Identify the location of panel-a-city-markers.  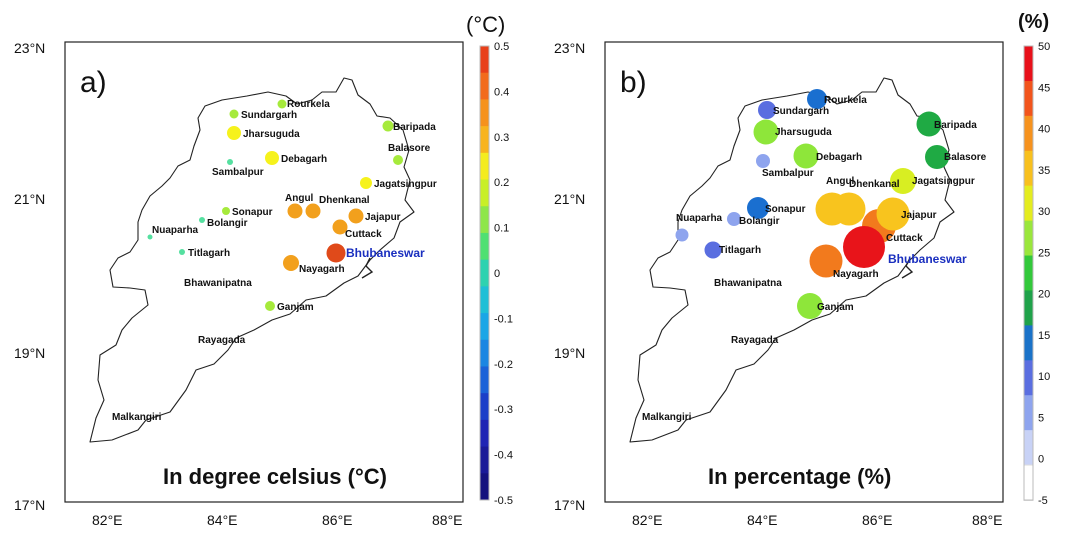
(275, 205).